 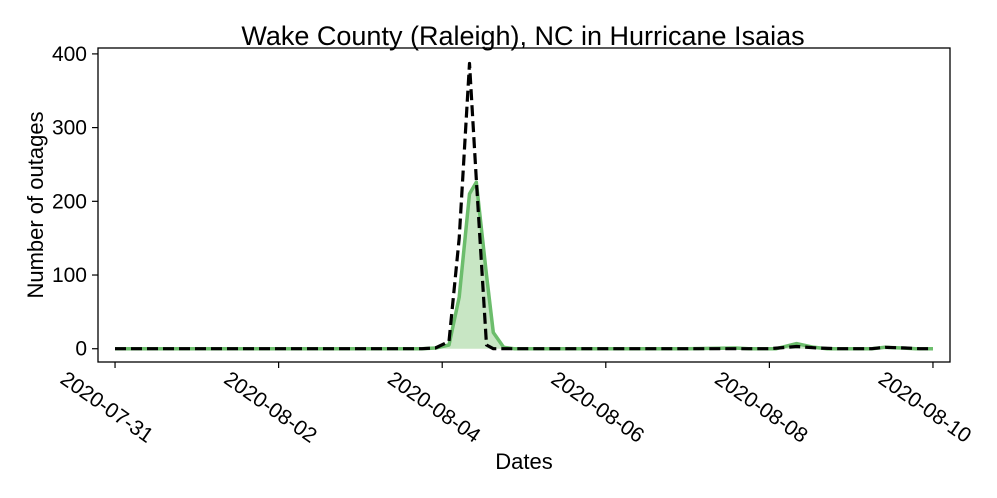 What do you see at coordinates (433, 407) in the screenshot?
I see `x-tick-label: 2020-08-04` at bounding box center [433, 407].